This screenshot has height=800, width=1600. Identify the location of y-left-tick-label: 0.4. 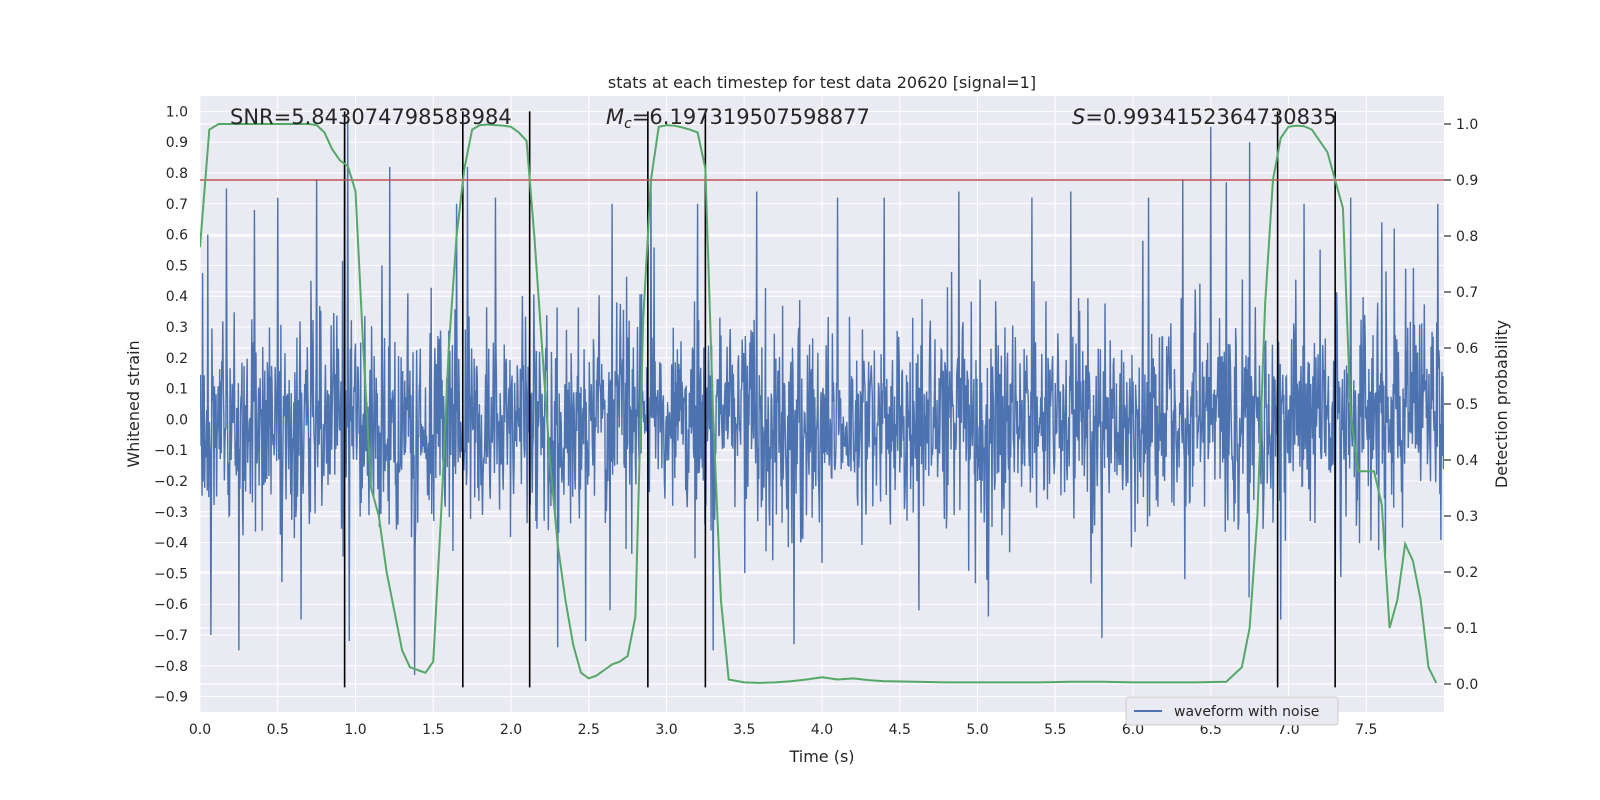
(177, 297).